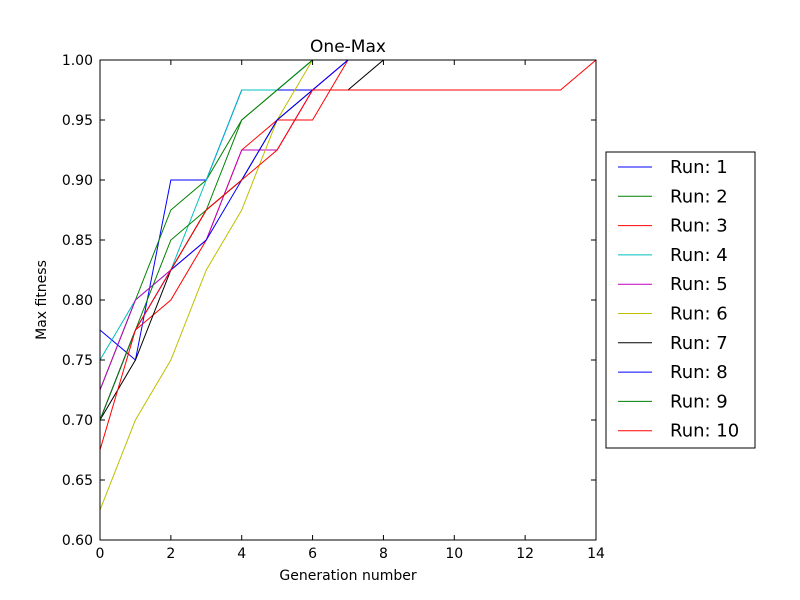 This screenshot has width=800, height=600. I want to click on legend-label-run-1: Run: 1, so click(699, 167).